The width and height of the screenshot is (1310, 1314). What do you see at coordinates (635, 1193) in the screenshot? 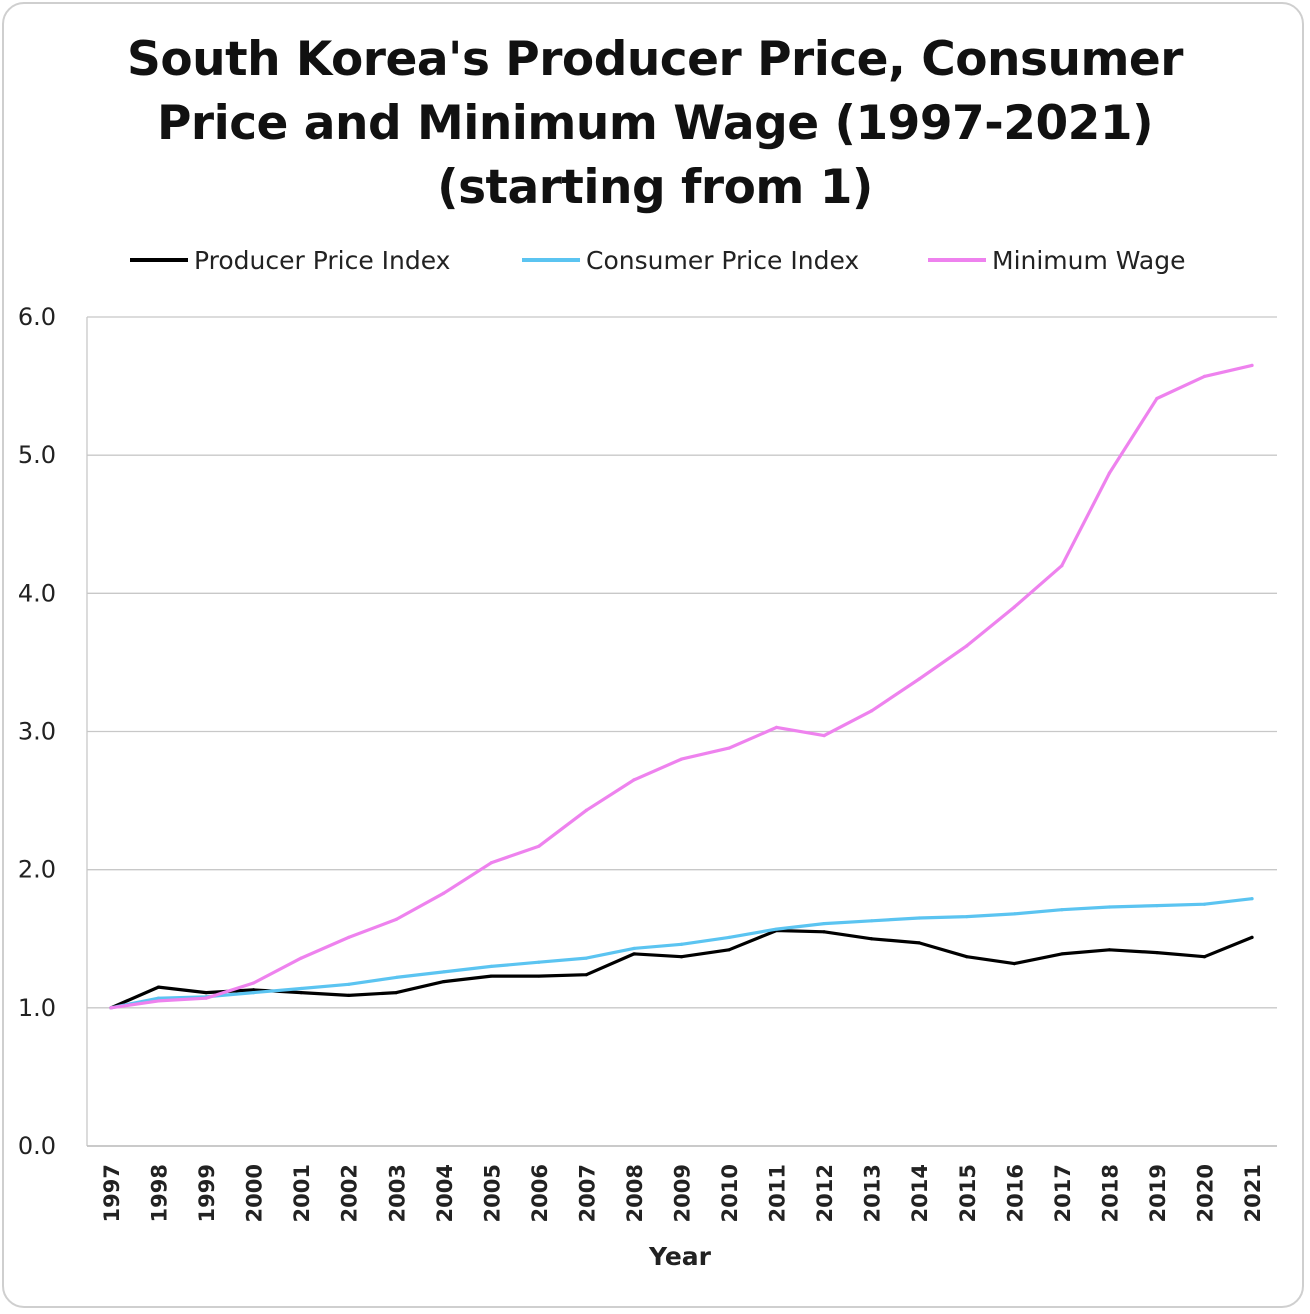
I see `x-tick-label: 2008` at bounding box center [635, 1193].